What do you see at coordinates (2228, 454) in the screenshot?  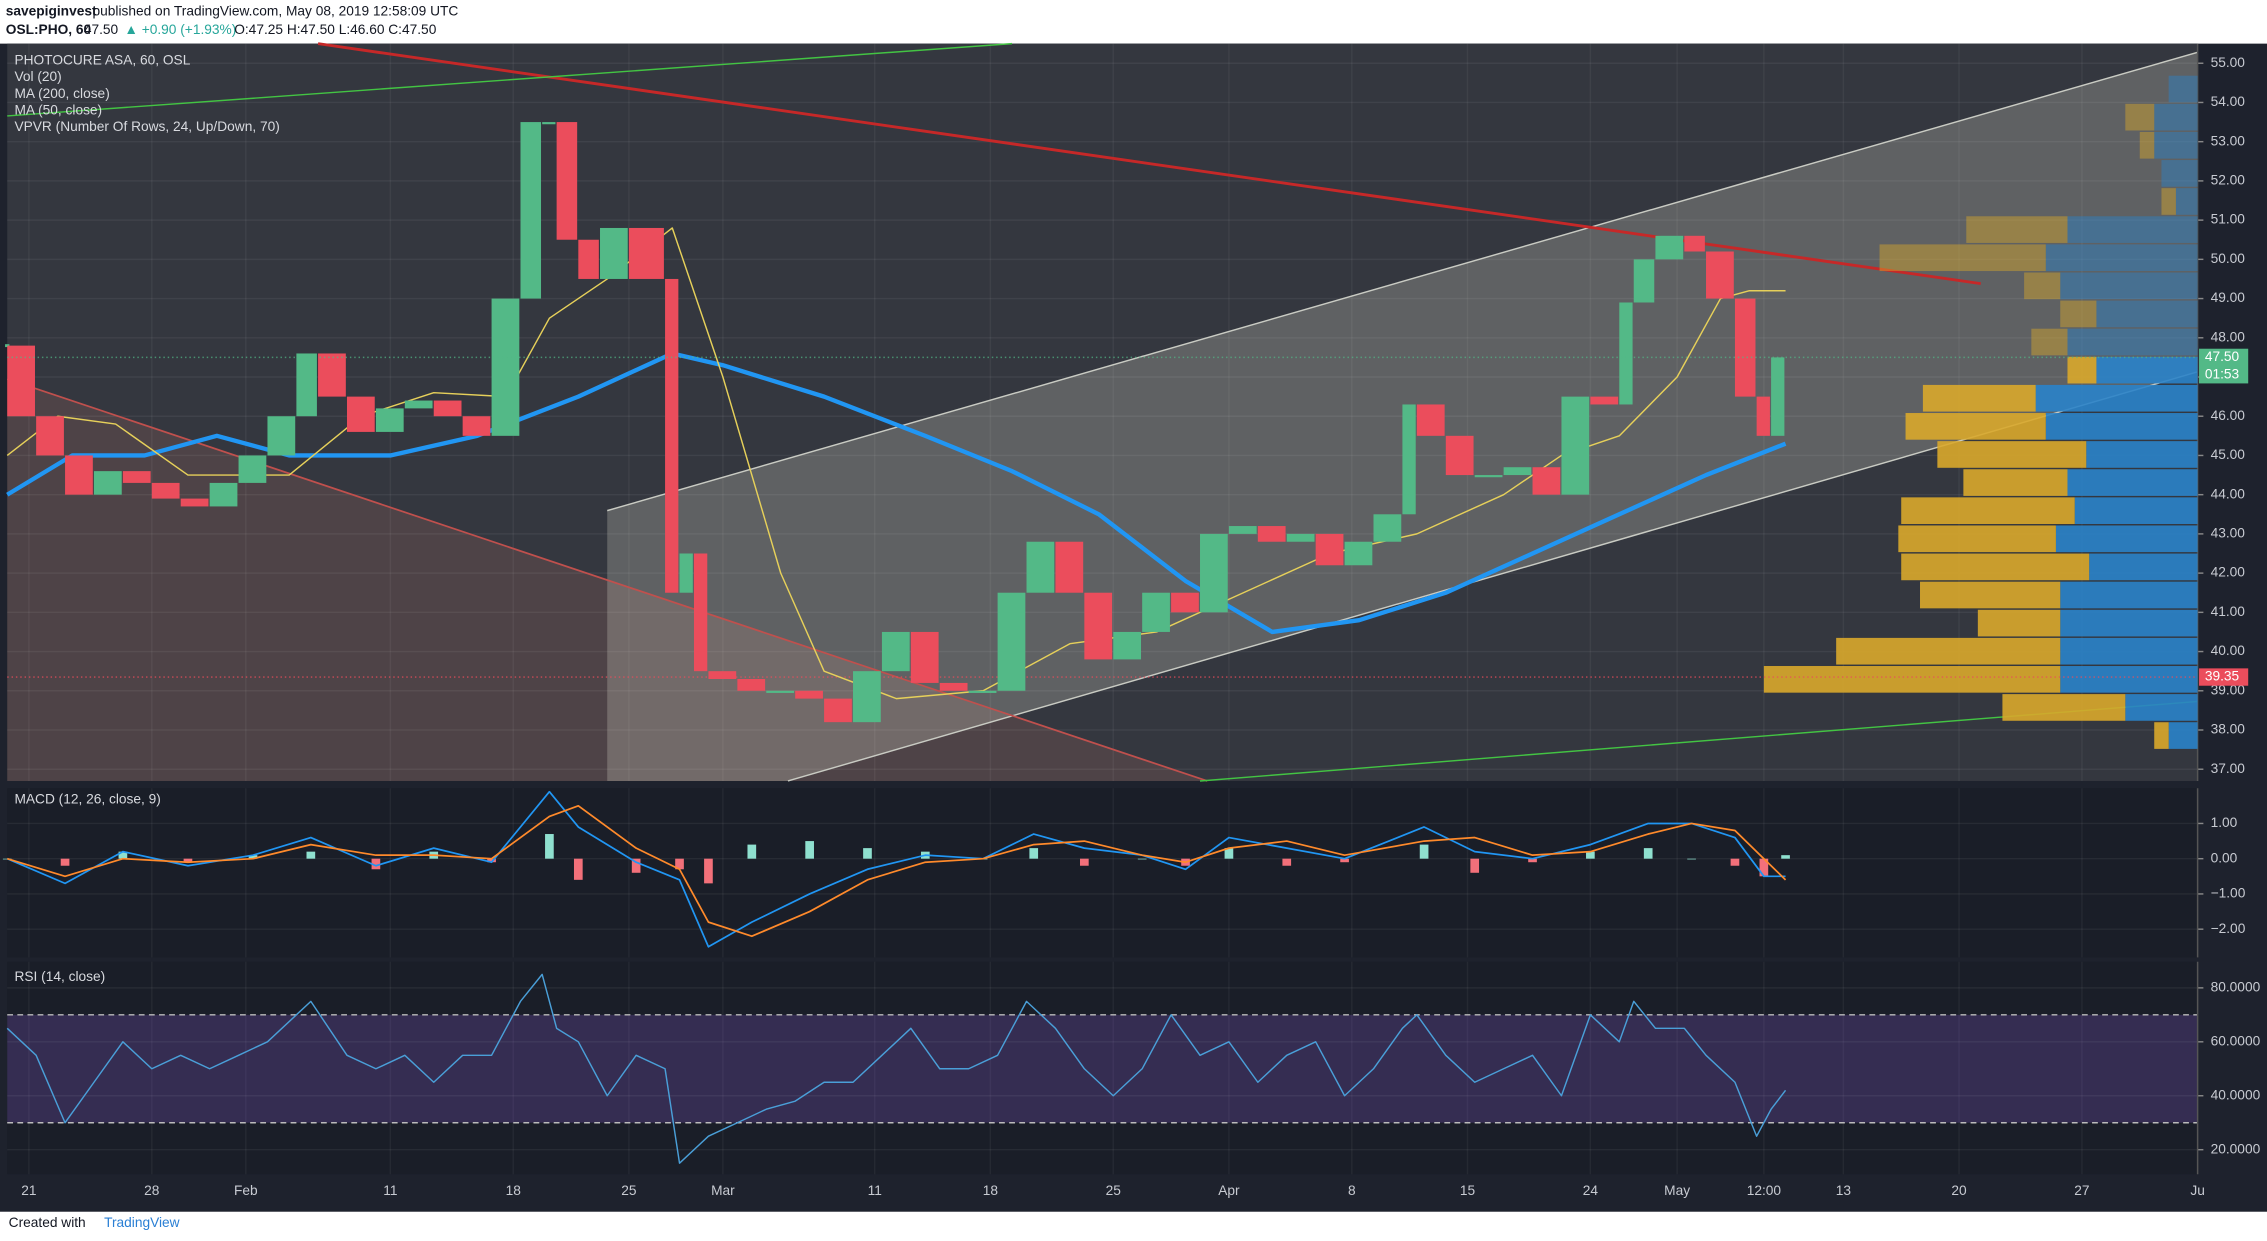 I see `y-tick-label: 45.00` at bounding box center [2228, 454].